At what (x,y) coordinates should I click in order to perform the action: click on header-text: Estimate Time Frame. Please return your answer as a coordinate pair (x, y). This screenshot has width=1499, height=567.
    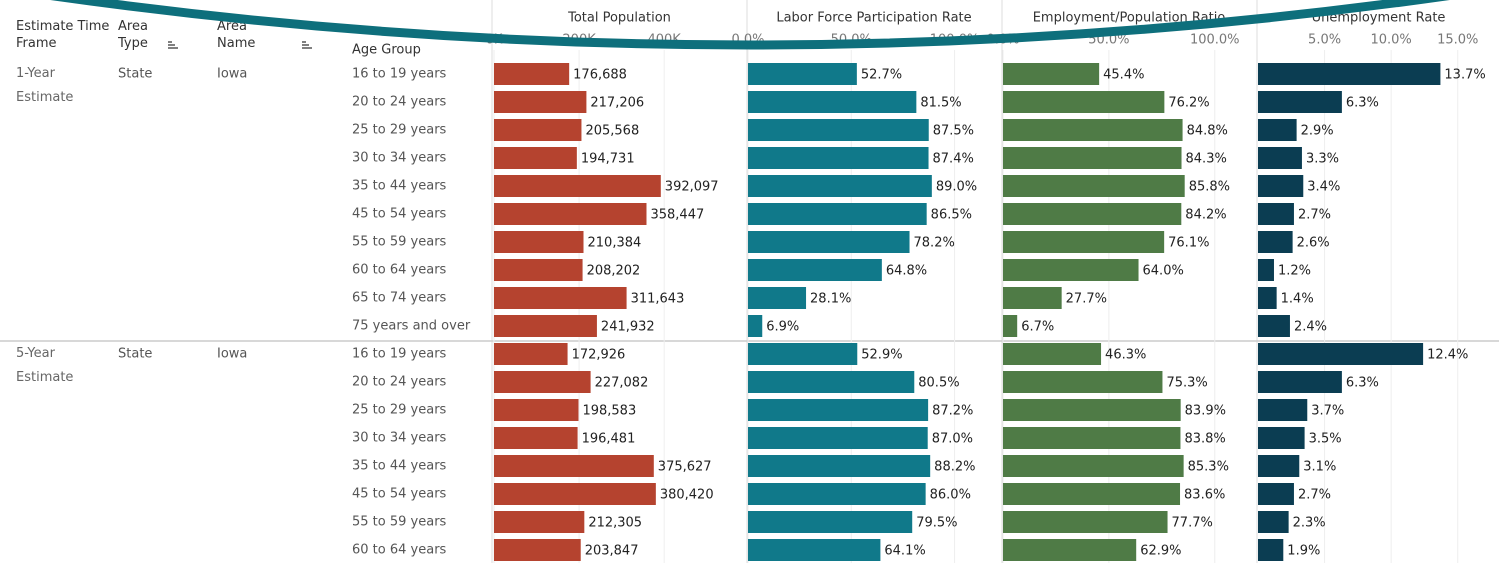
    Looking at the image, I should click on (63, 35).